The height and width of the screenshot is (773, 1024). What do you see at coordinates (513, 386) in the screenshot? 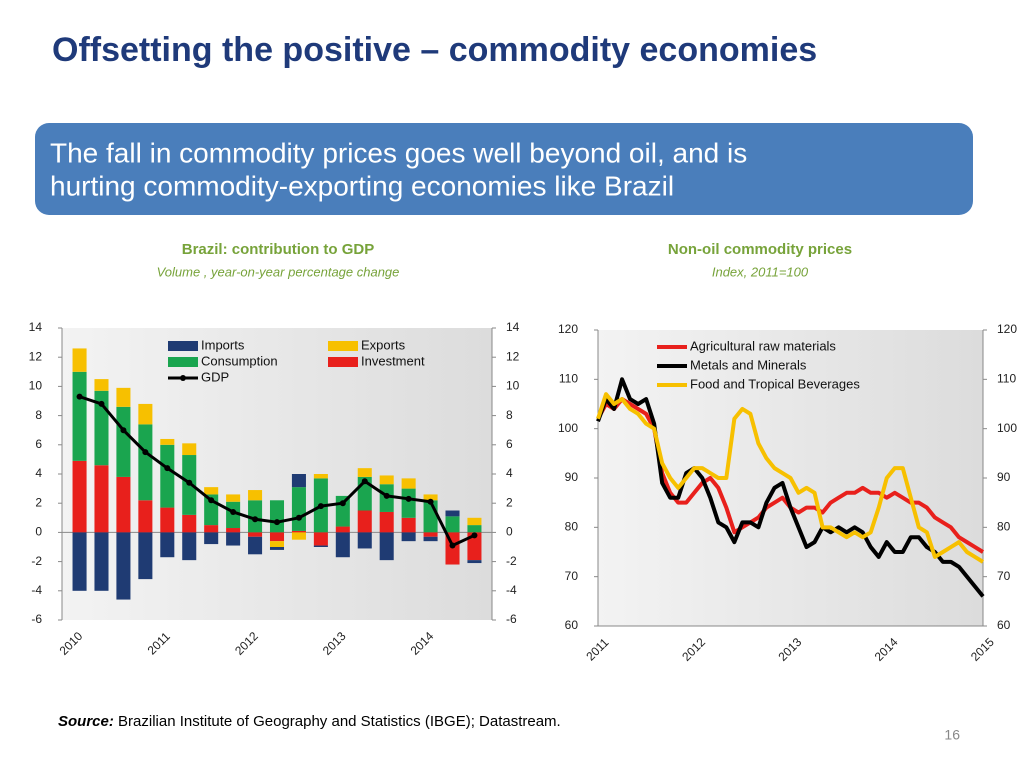
I see `y2-tick-label: 10` at bounding box center [513, 386].